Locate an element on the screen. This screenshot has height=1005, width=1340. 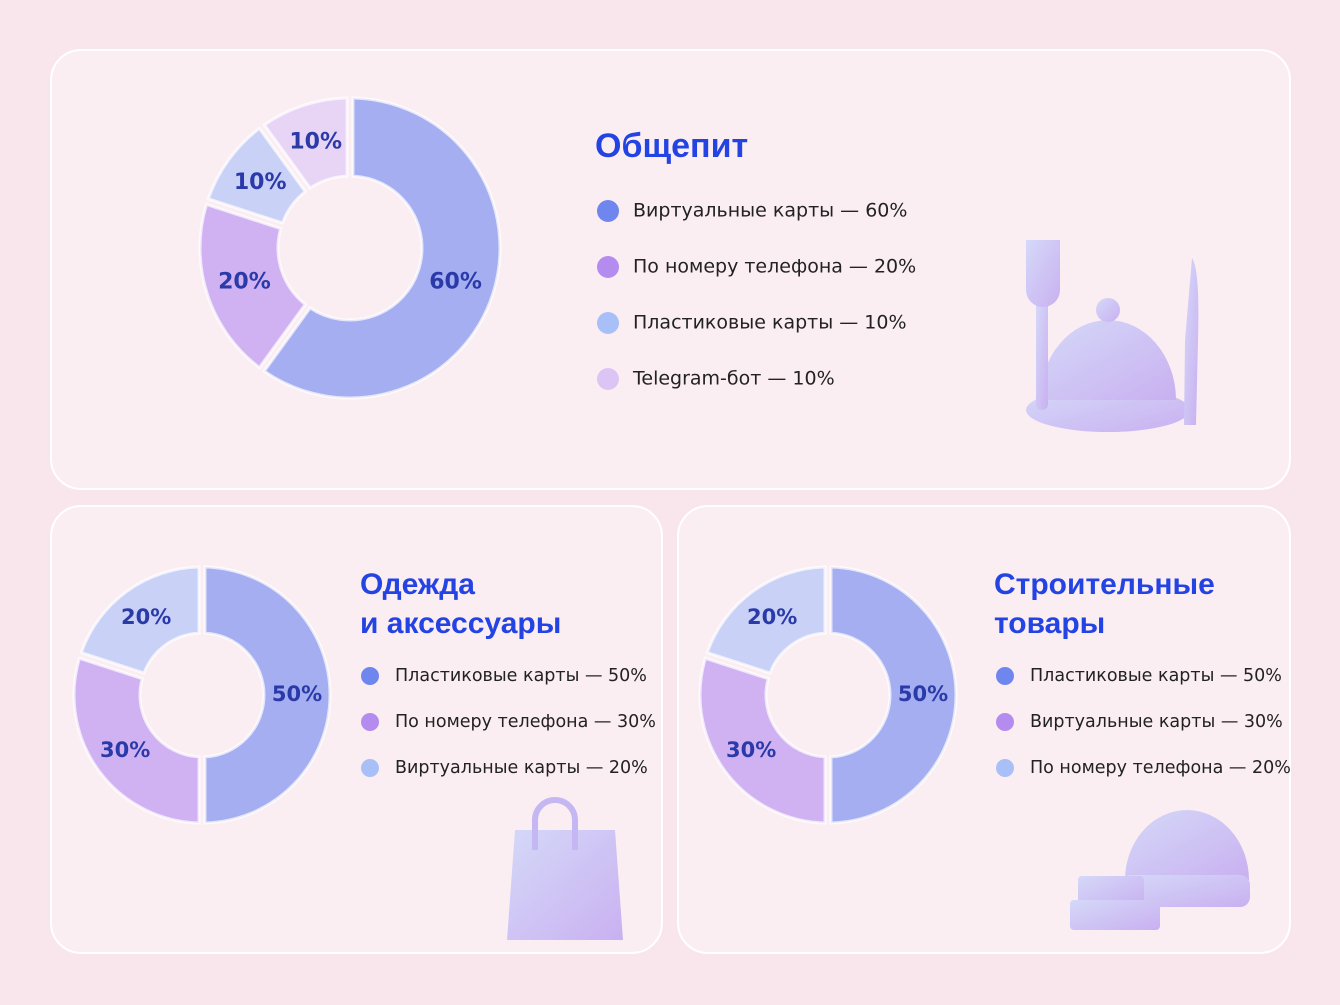
chart-title: Одежда is located at coordinates (417, 584).